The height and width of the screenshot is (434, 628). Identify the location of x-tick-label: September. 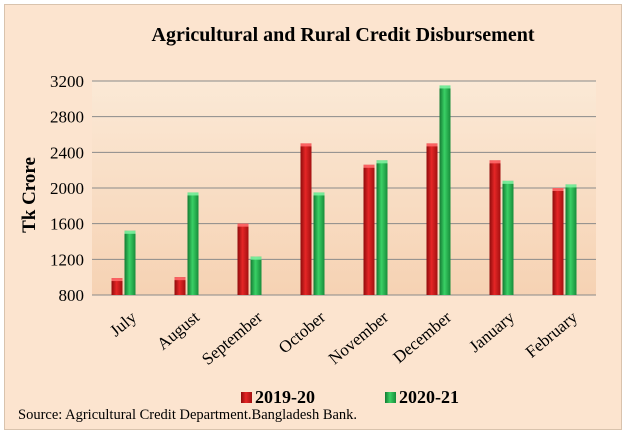
(232, 338).